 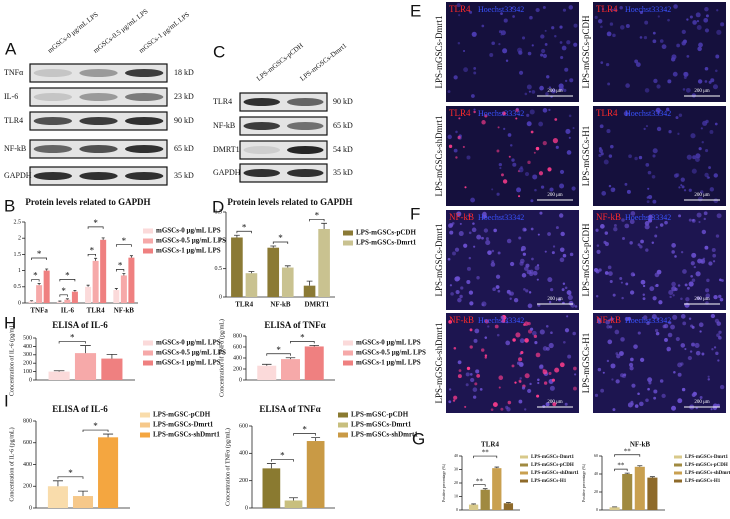 What do you see at coordinates (460, 113) in the screenshot?
I see `marker-label: TLR4` at bounding box center [460, 113].